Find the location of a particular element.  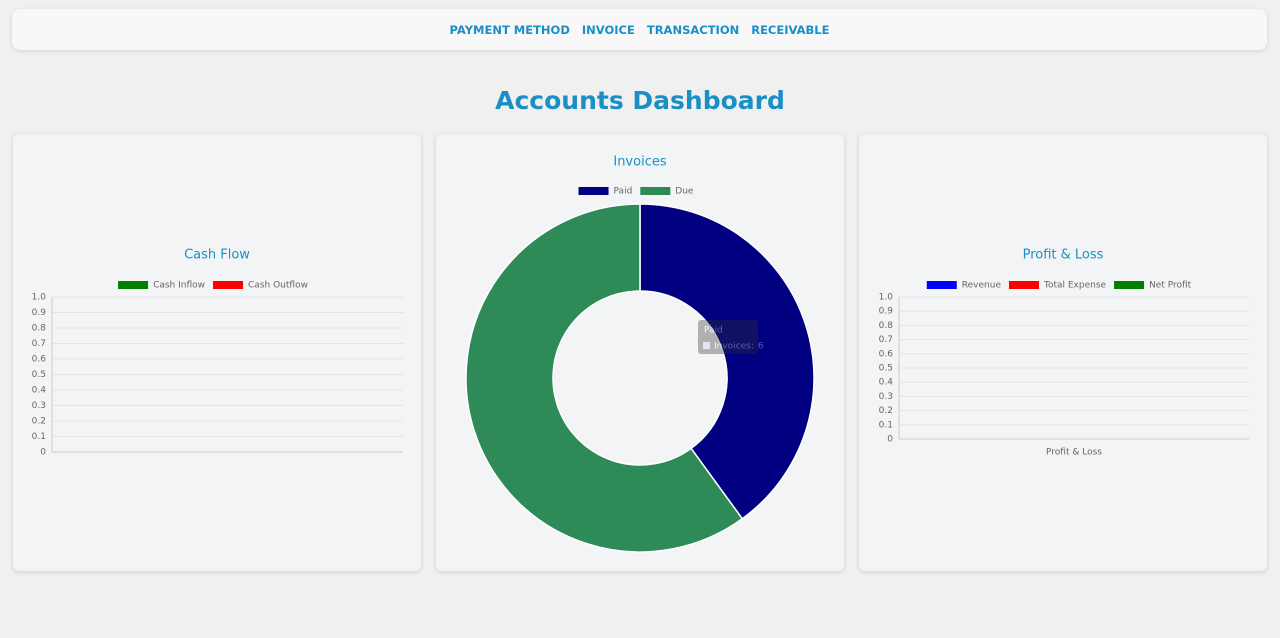

tooltip-swatch is located at coordinates (706, 345).